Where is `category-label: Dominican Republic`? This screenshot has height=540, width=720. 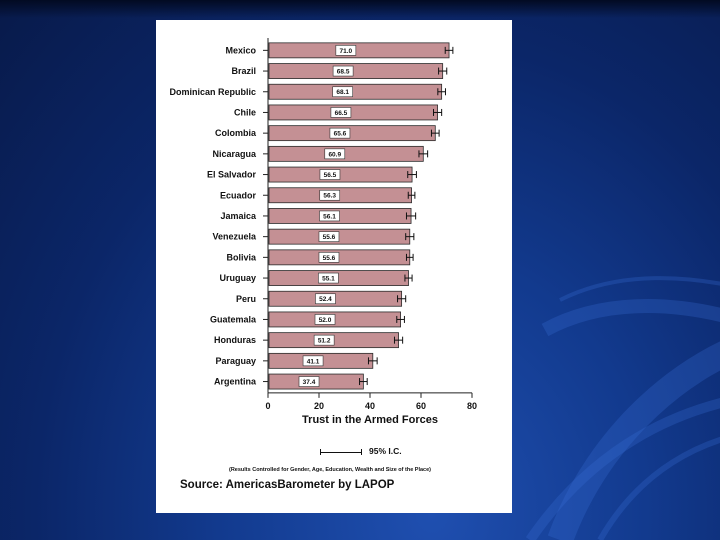
category-label: Dominican Republic is located at coordinates (212, 92).